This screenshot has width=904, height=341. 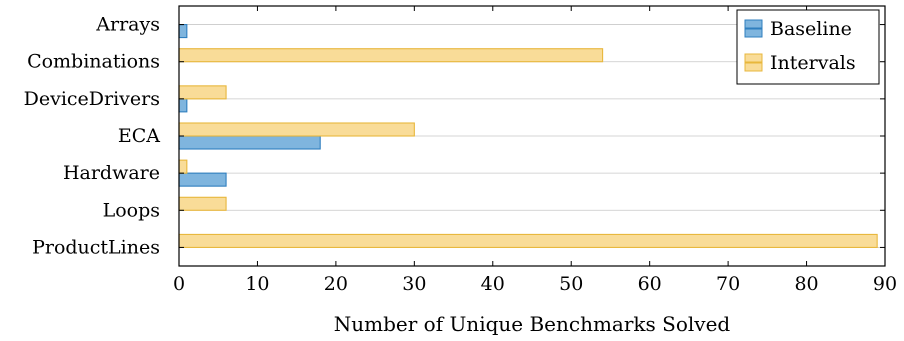 I want to click on bar-baseline-eca, so click(x=249, y=142).